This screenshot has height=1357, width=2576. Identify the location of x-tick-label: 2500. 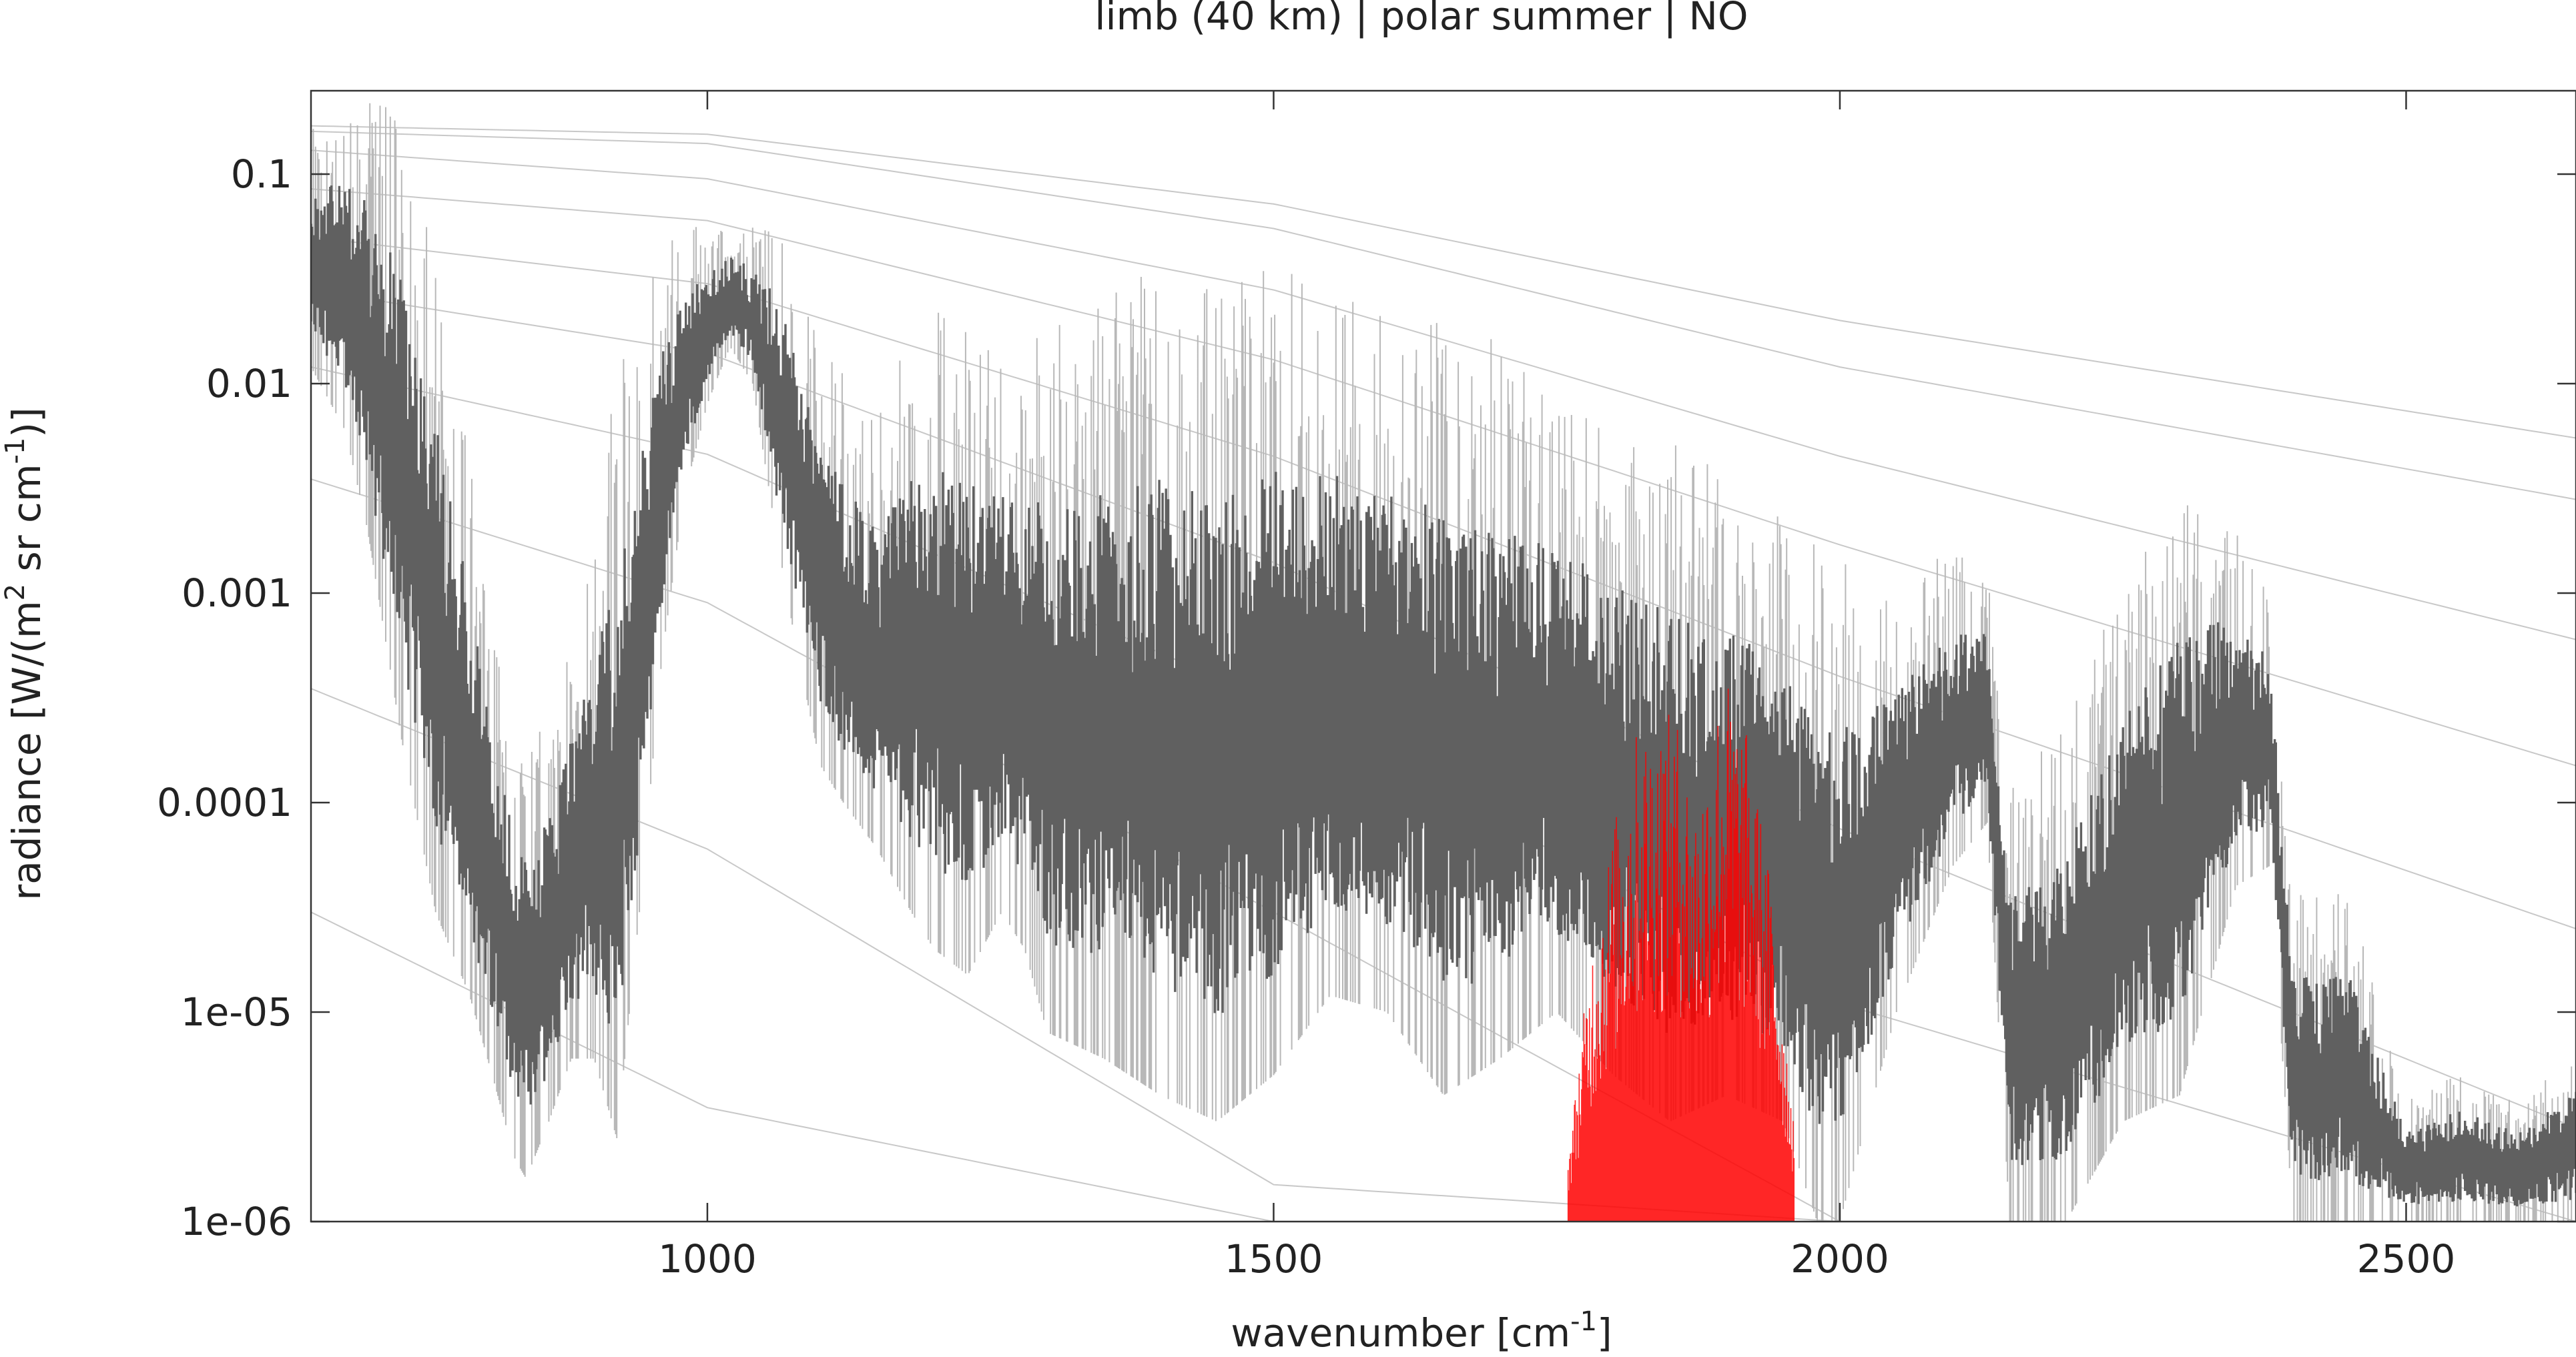
(2406, 1259).